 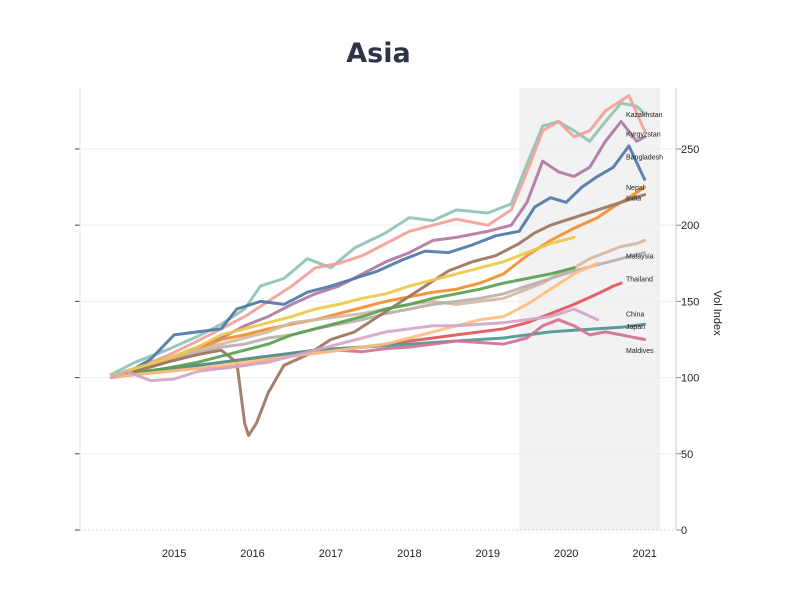 What do you see at coordinates (717, 313) in the screenshot?
I see `y-axis-title: Vol Index` at bounding box center [717, 313].